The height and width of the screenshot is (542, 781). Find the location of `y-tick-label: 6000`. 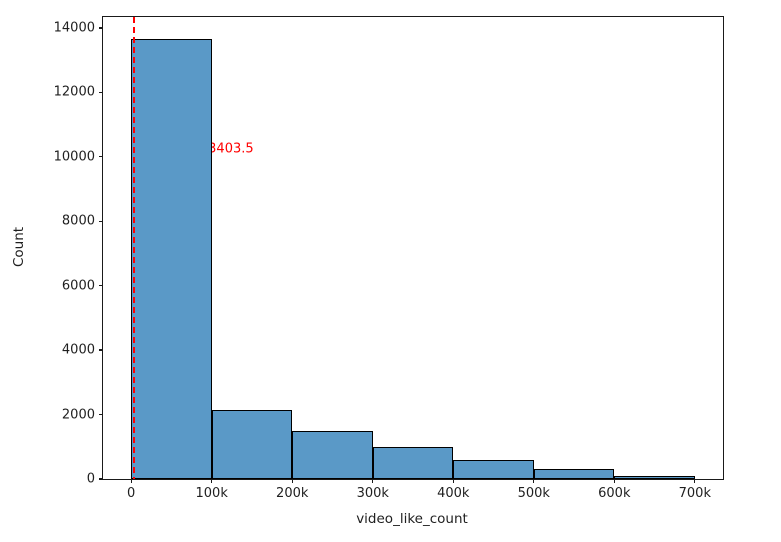

y-tick-label: 6000 is located at coordinates (78, 286).